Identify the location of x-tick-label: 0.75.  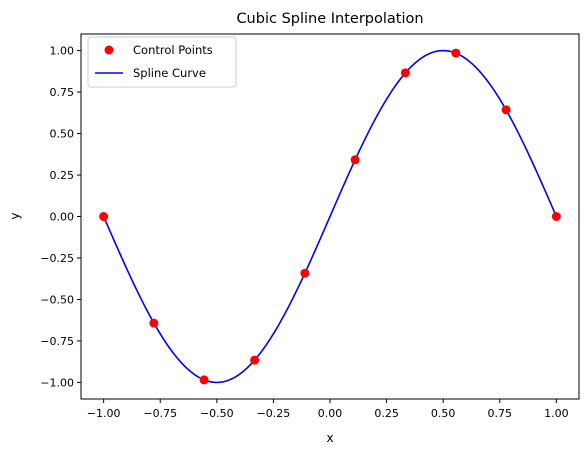
(500, 413).